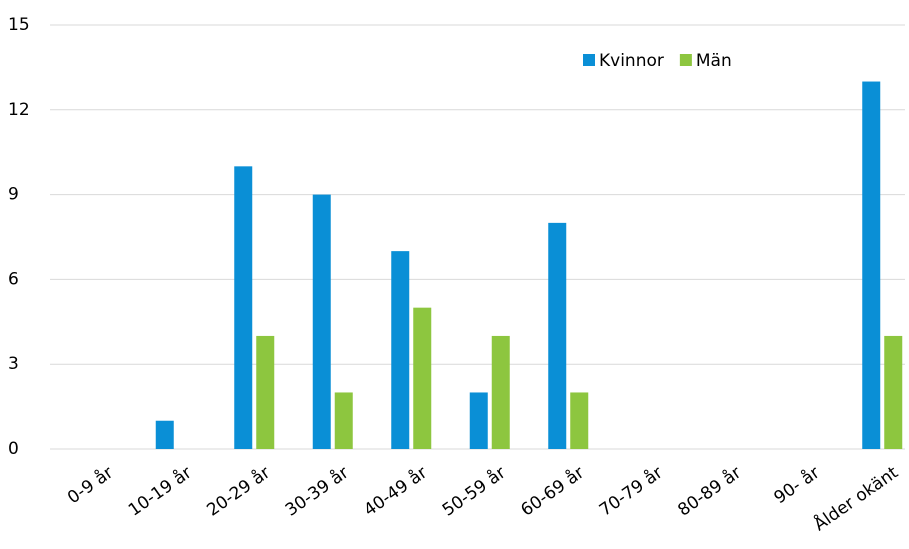 This screenshot has width=909, height=549. Describe the element at coordinates (714, 61) in the screenshot. I see `legend-label: Män` at that location.